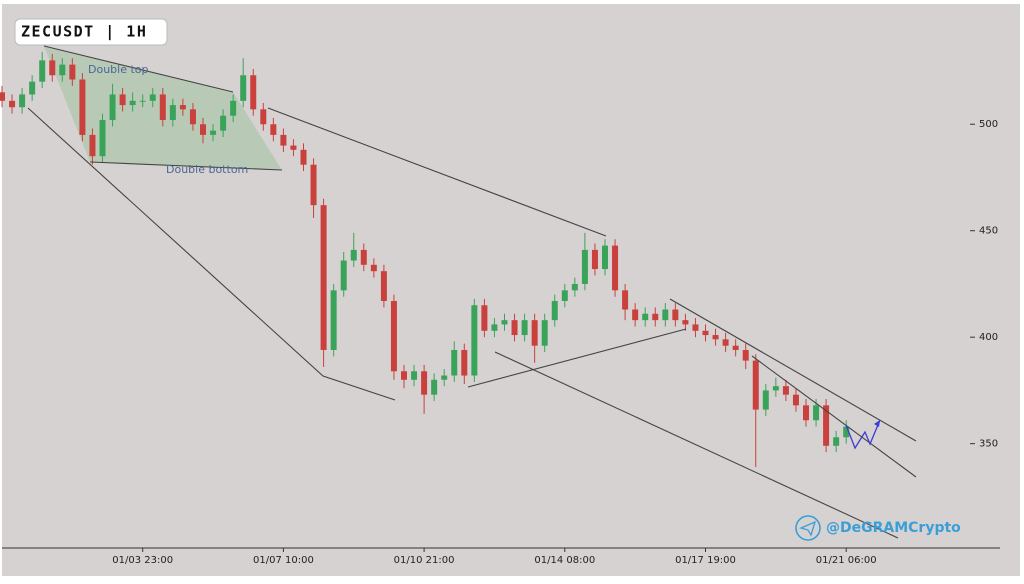  I want to click on telegram-icon, so click(808, 528).